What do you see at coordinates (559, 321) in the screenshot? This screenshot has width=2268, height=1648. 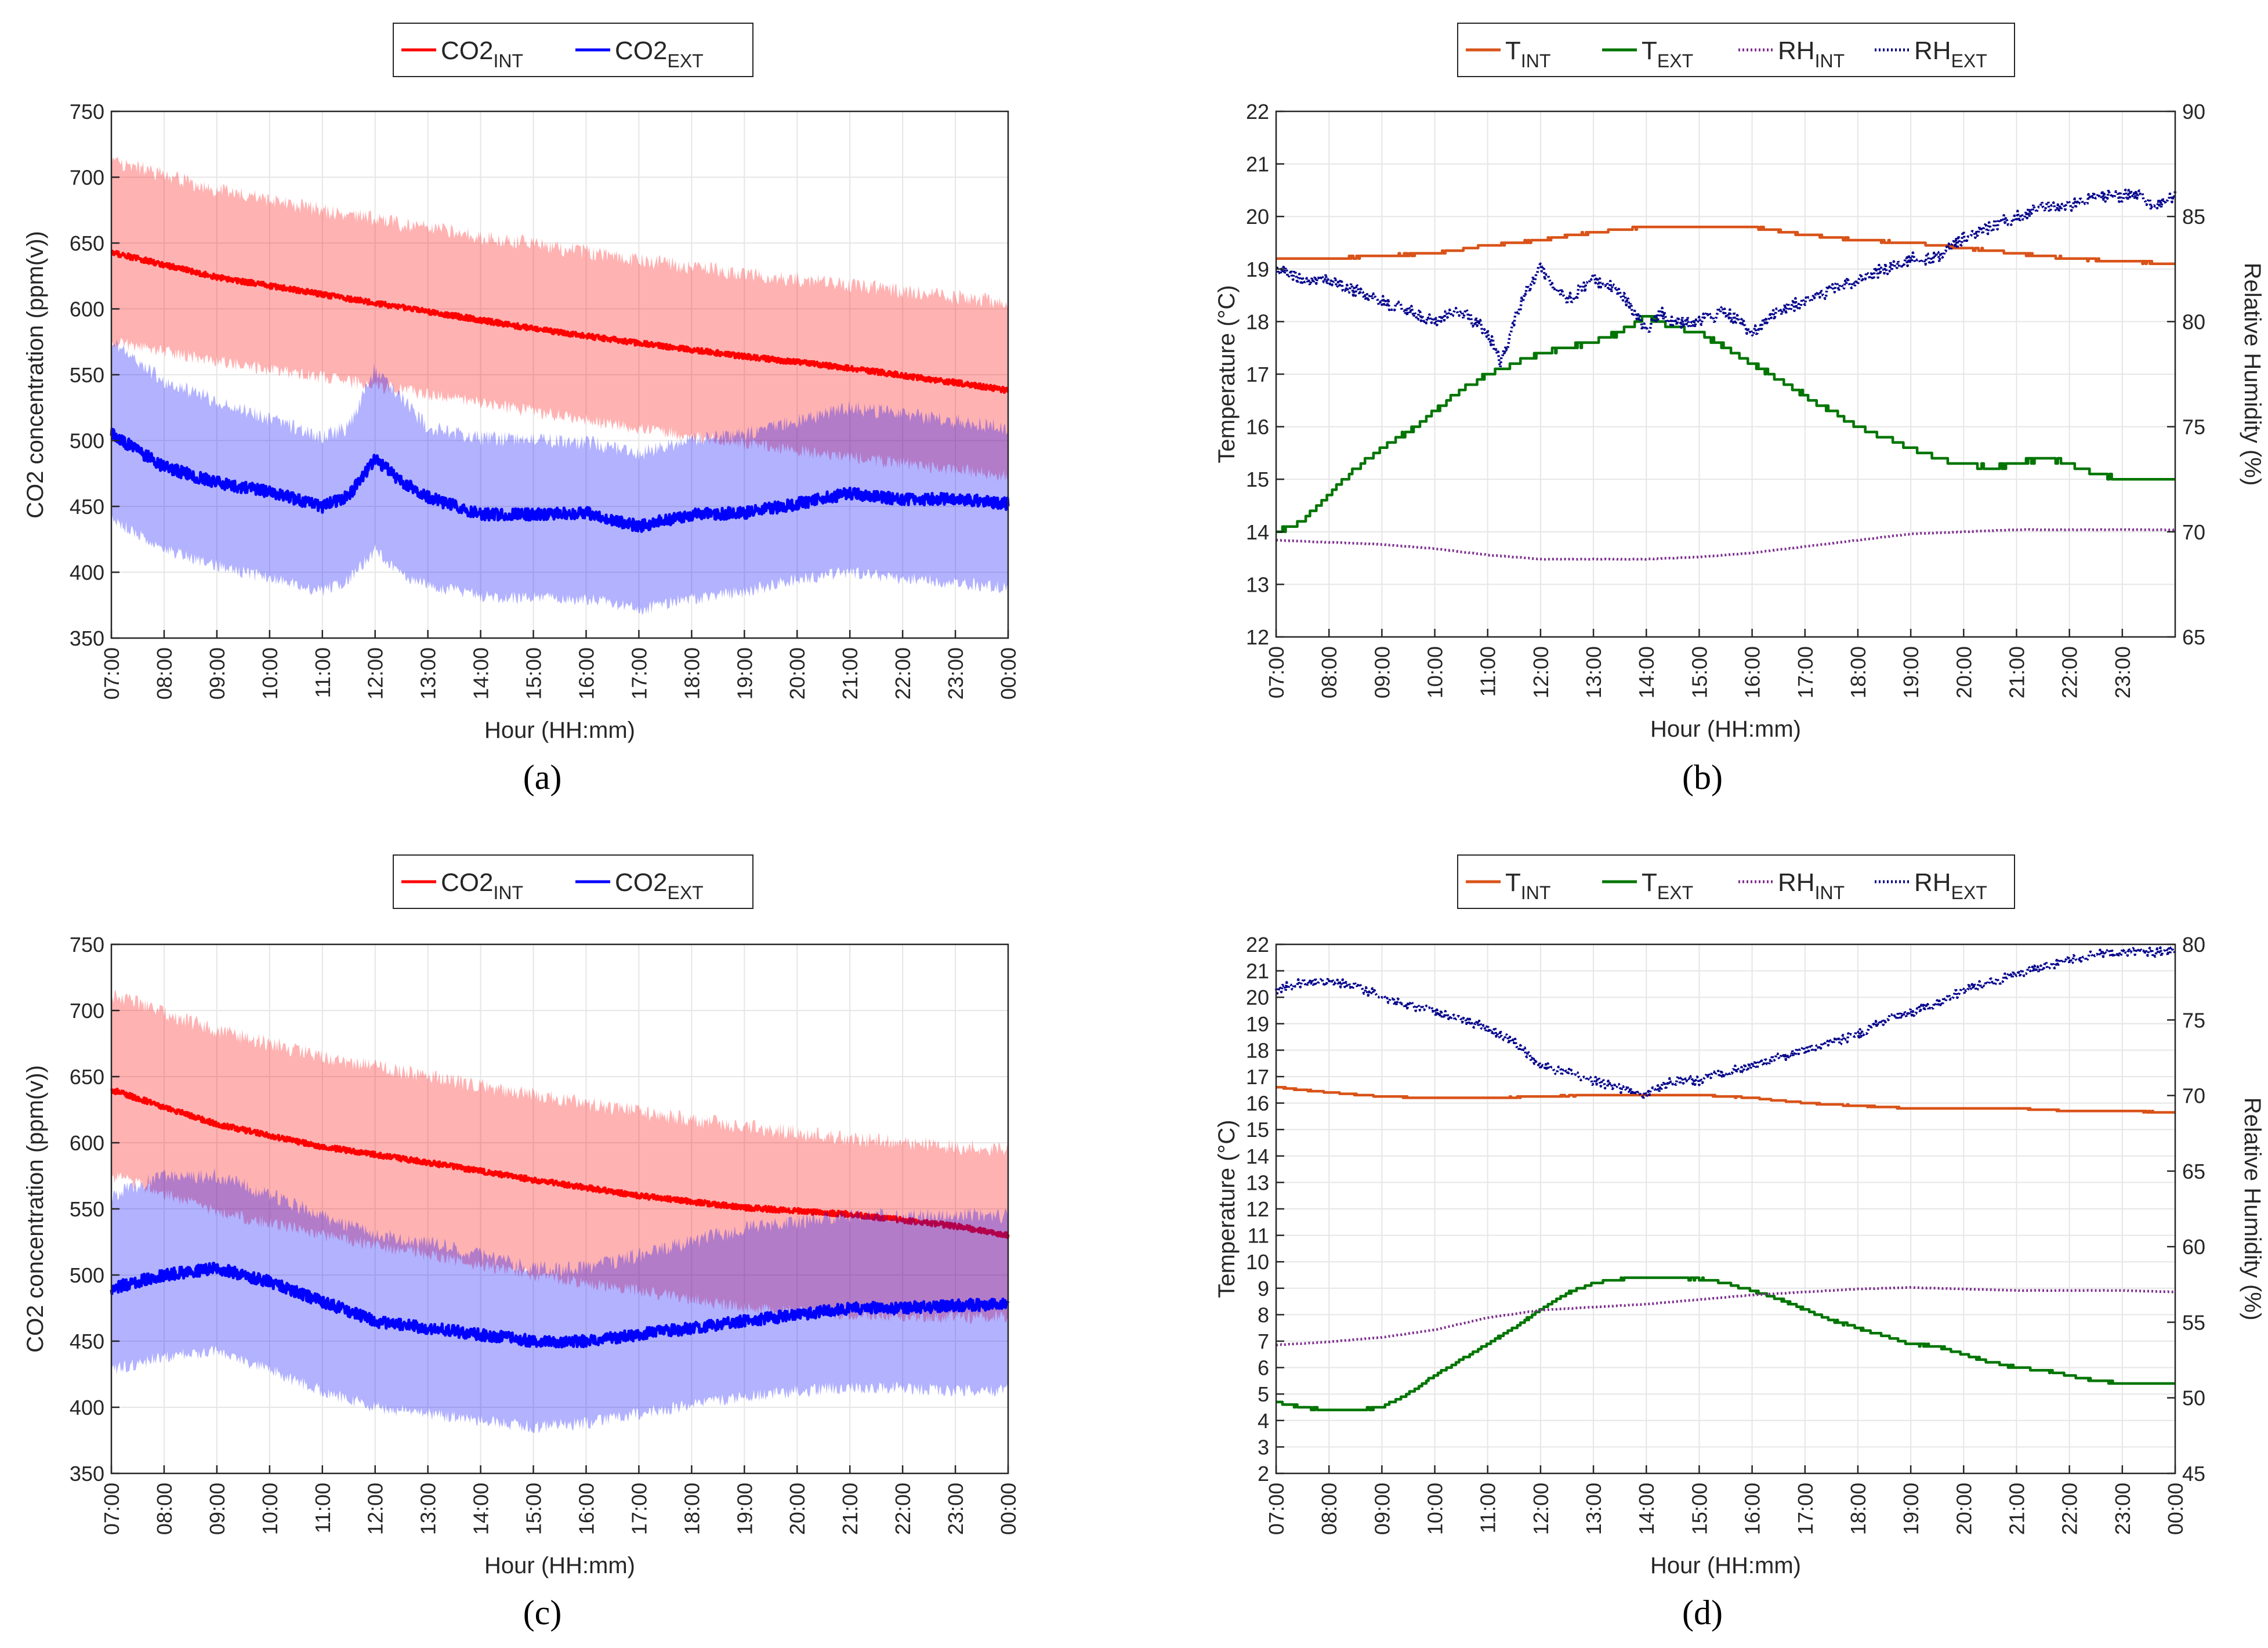 I see `series-line-co2-int` at bounding box center [559, 321].